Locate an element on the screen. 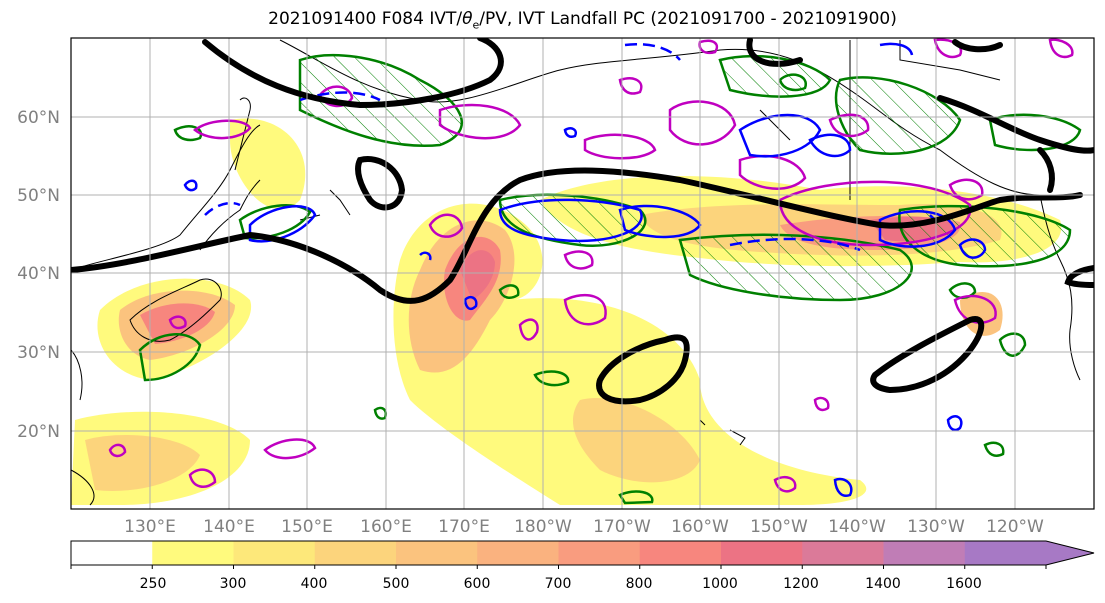 Image resolution: width=1105 pixels, height=603 pixels. lon-label-120w: 120°W is located at coordinates (1015, 527).